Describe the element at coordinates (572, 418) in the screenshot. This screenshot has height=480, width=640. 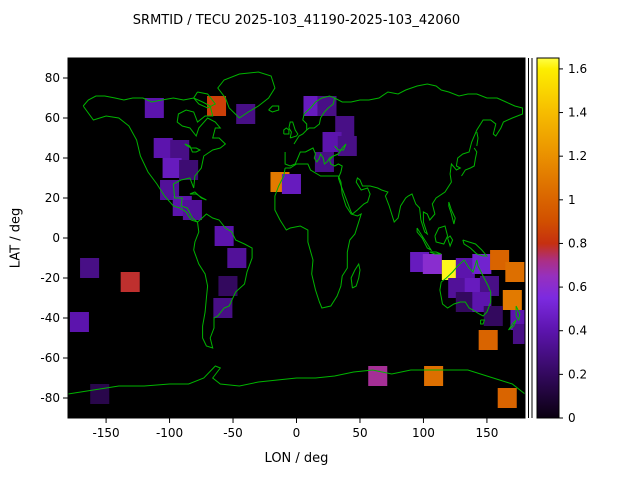
I see `colorbar-tick-label: 0` at that location.